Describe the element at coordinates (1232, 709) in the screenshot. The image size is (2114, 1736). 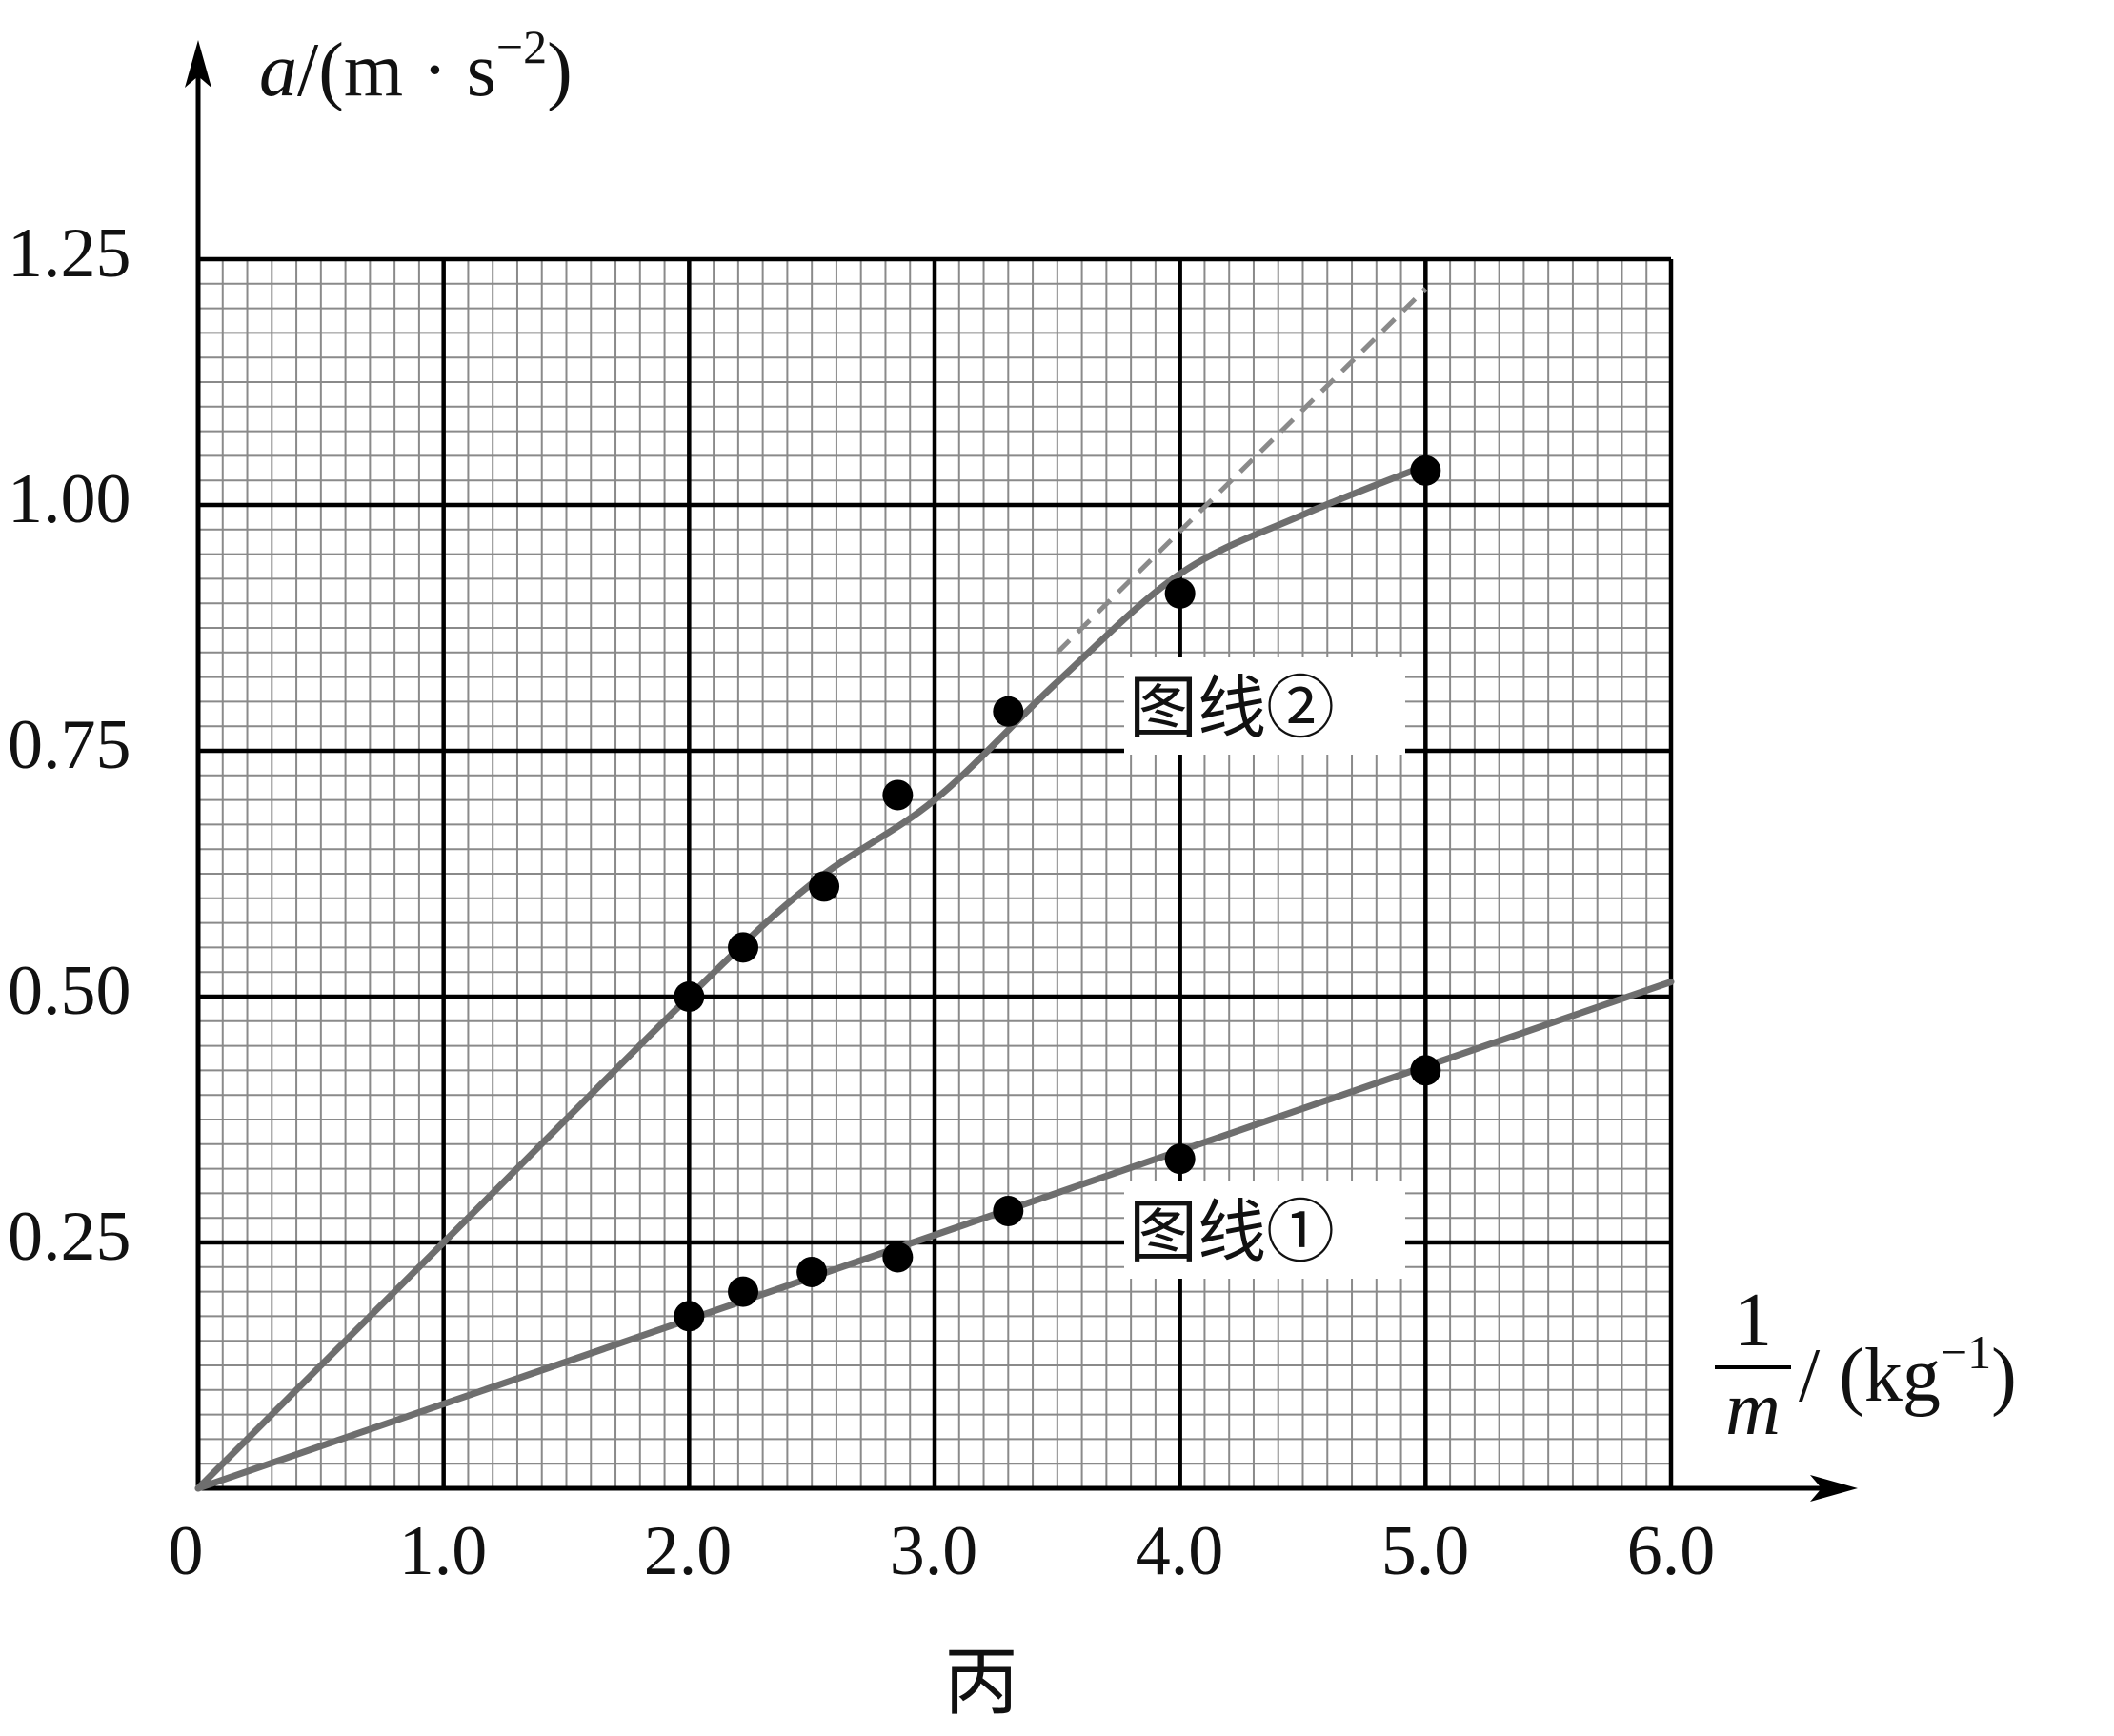
I see `series-2-label: 图线②` at that location.